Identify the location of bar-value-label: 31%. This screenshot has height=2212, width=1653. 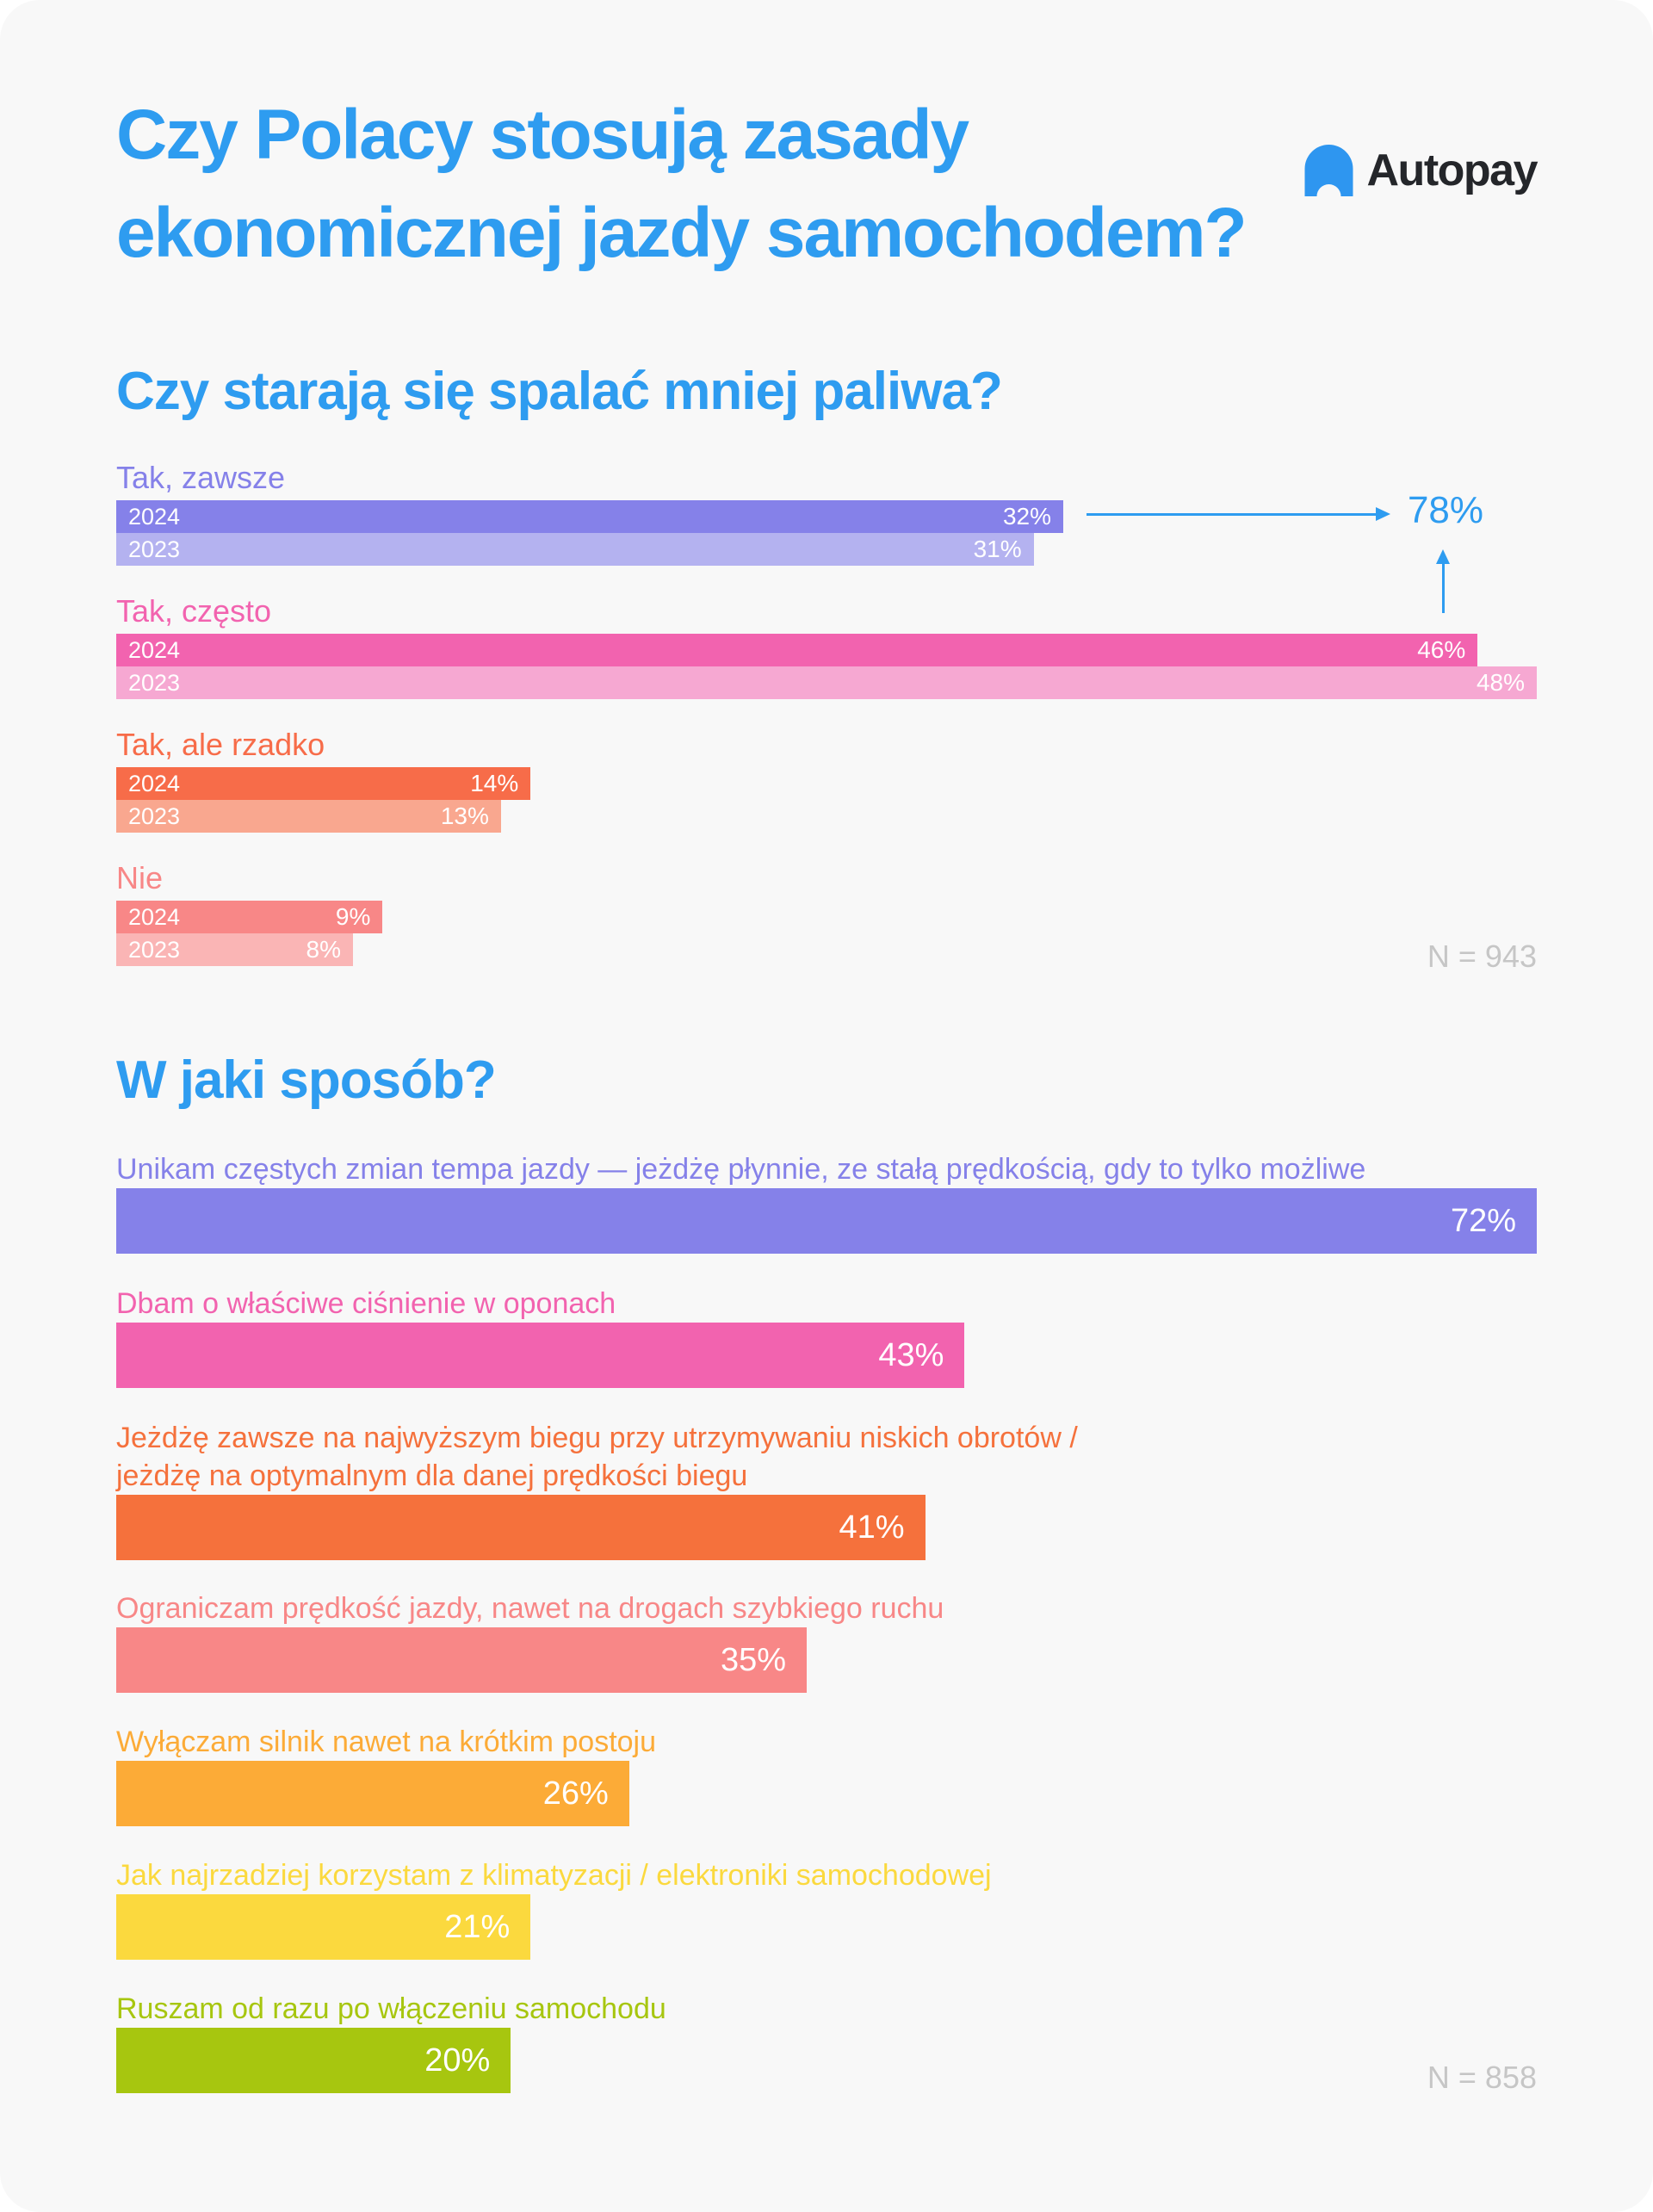
(998, 549).